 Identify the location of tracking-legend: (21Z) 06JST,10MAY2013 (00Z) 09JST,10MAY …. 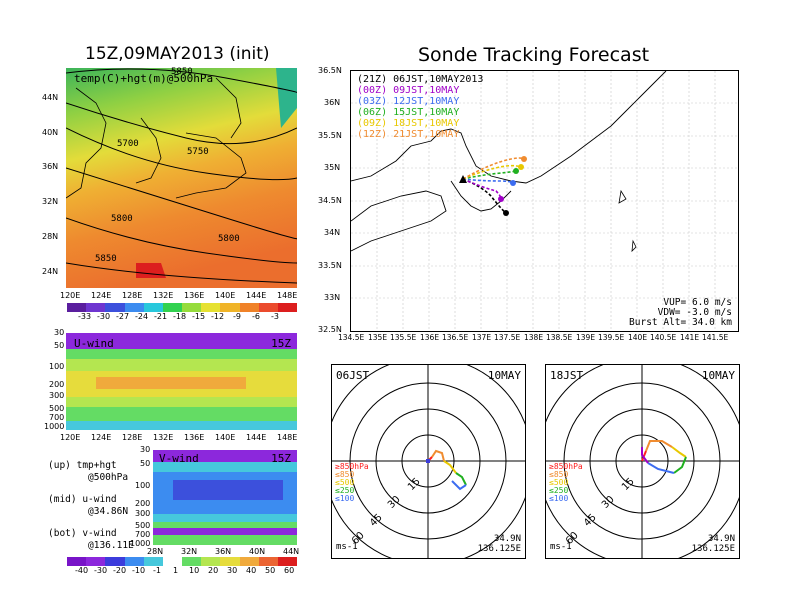
(420, 107).